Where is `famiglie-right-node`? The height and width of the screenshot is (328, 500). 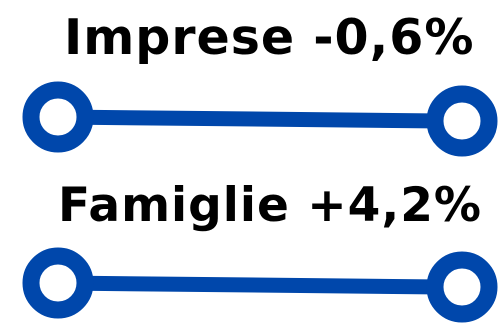 famiglie-right-node is located at coordinates (462, 287).